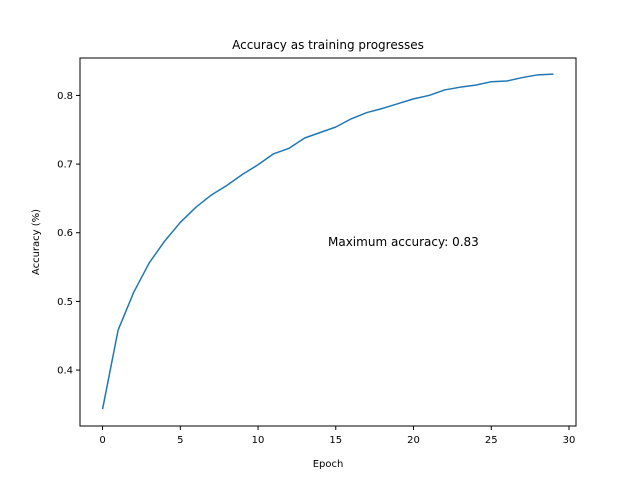 This screenshot has width=640, height=480. What do you see at coordinates (102, 440) in the screenshot?
I see `x-tick-label: 0` at bounding box center [102, 440].